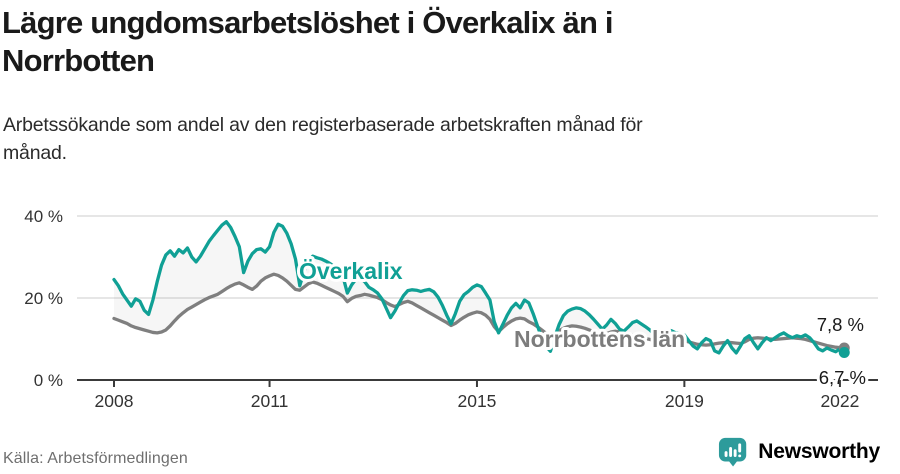 Image resolution: width=900 pixels, height=474 pixels. I want to click on page-title-line-2: Norrbotten, so click(78, 60).